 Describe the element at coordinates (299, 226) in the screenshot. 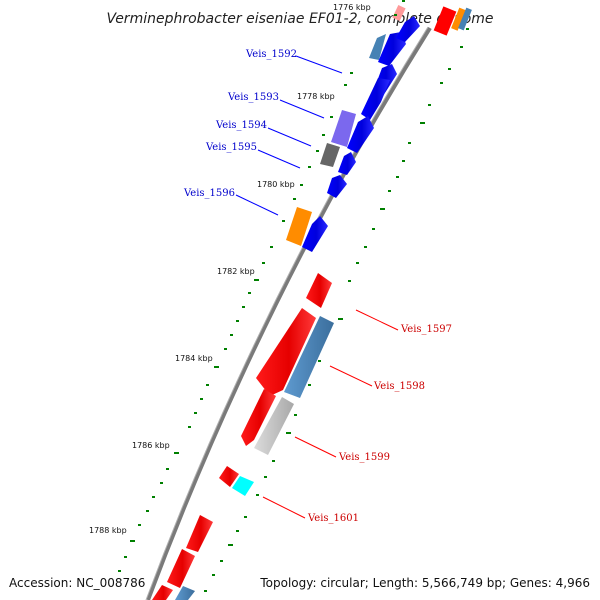

I see `gene-orange` at that location.